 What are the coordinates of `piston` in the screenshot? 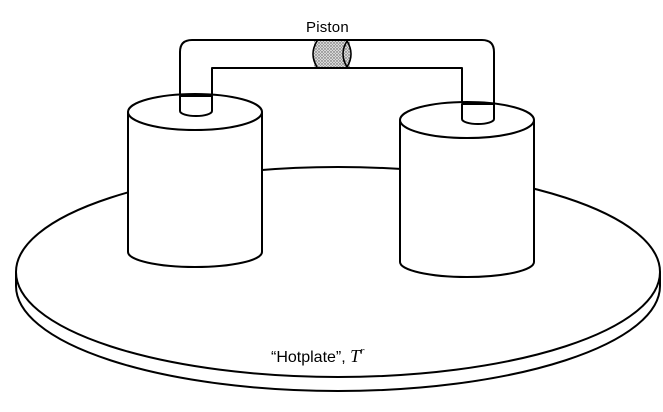 It's located at (332, 54).